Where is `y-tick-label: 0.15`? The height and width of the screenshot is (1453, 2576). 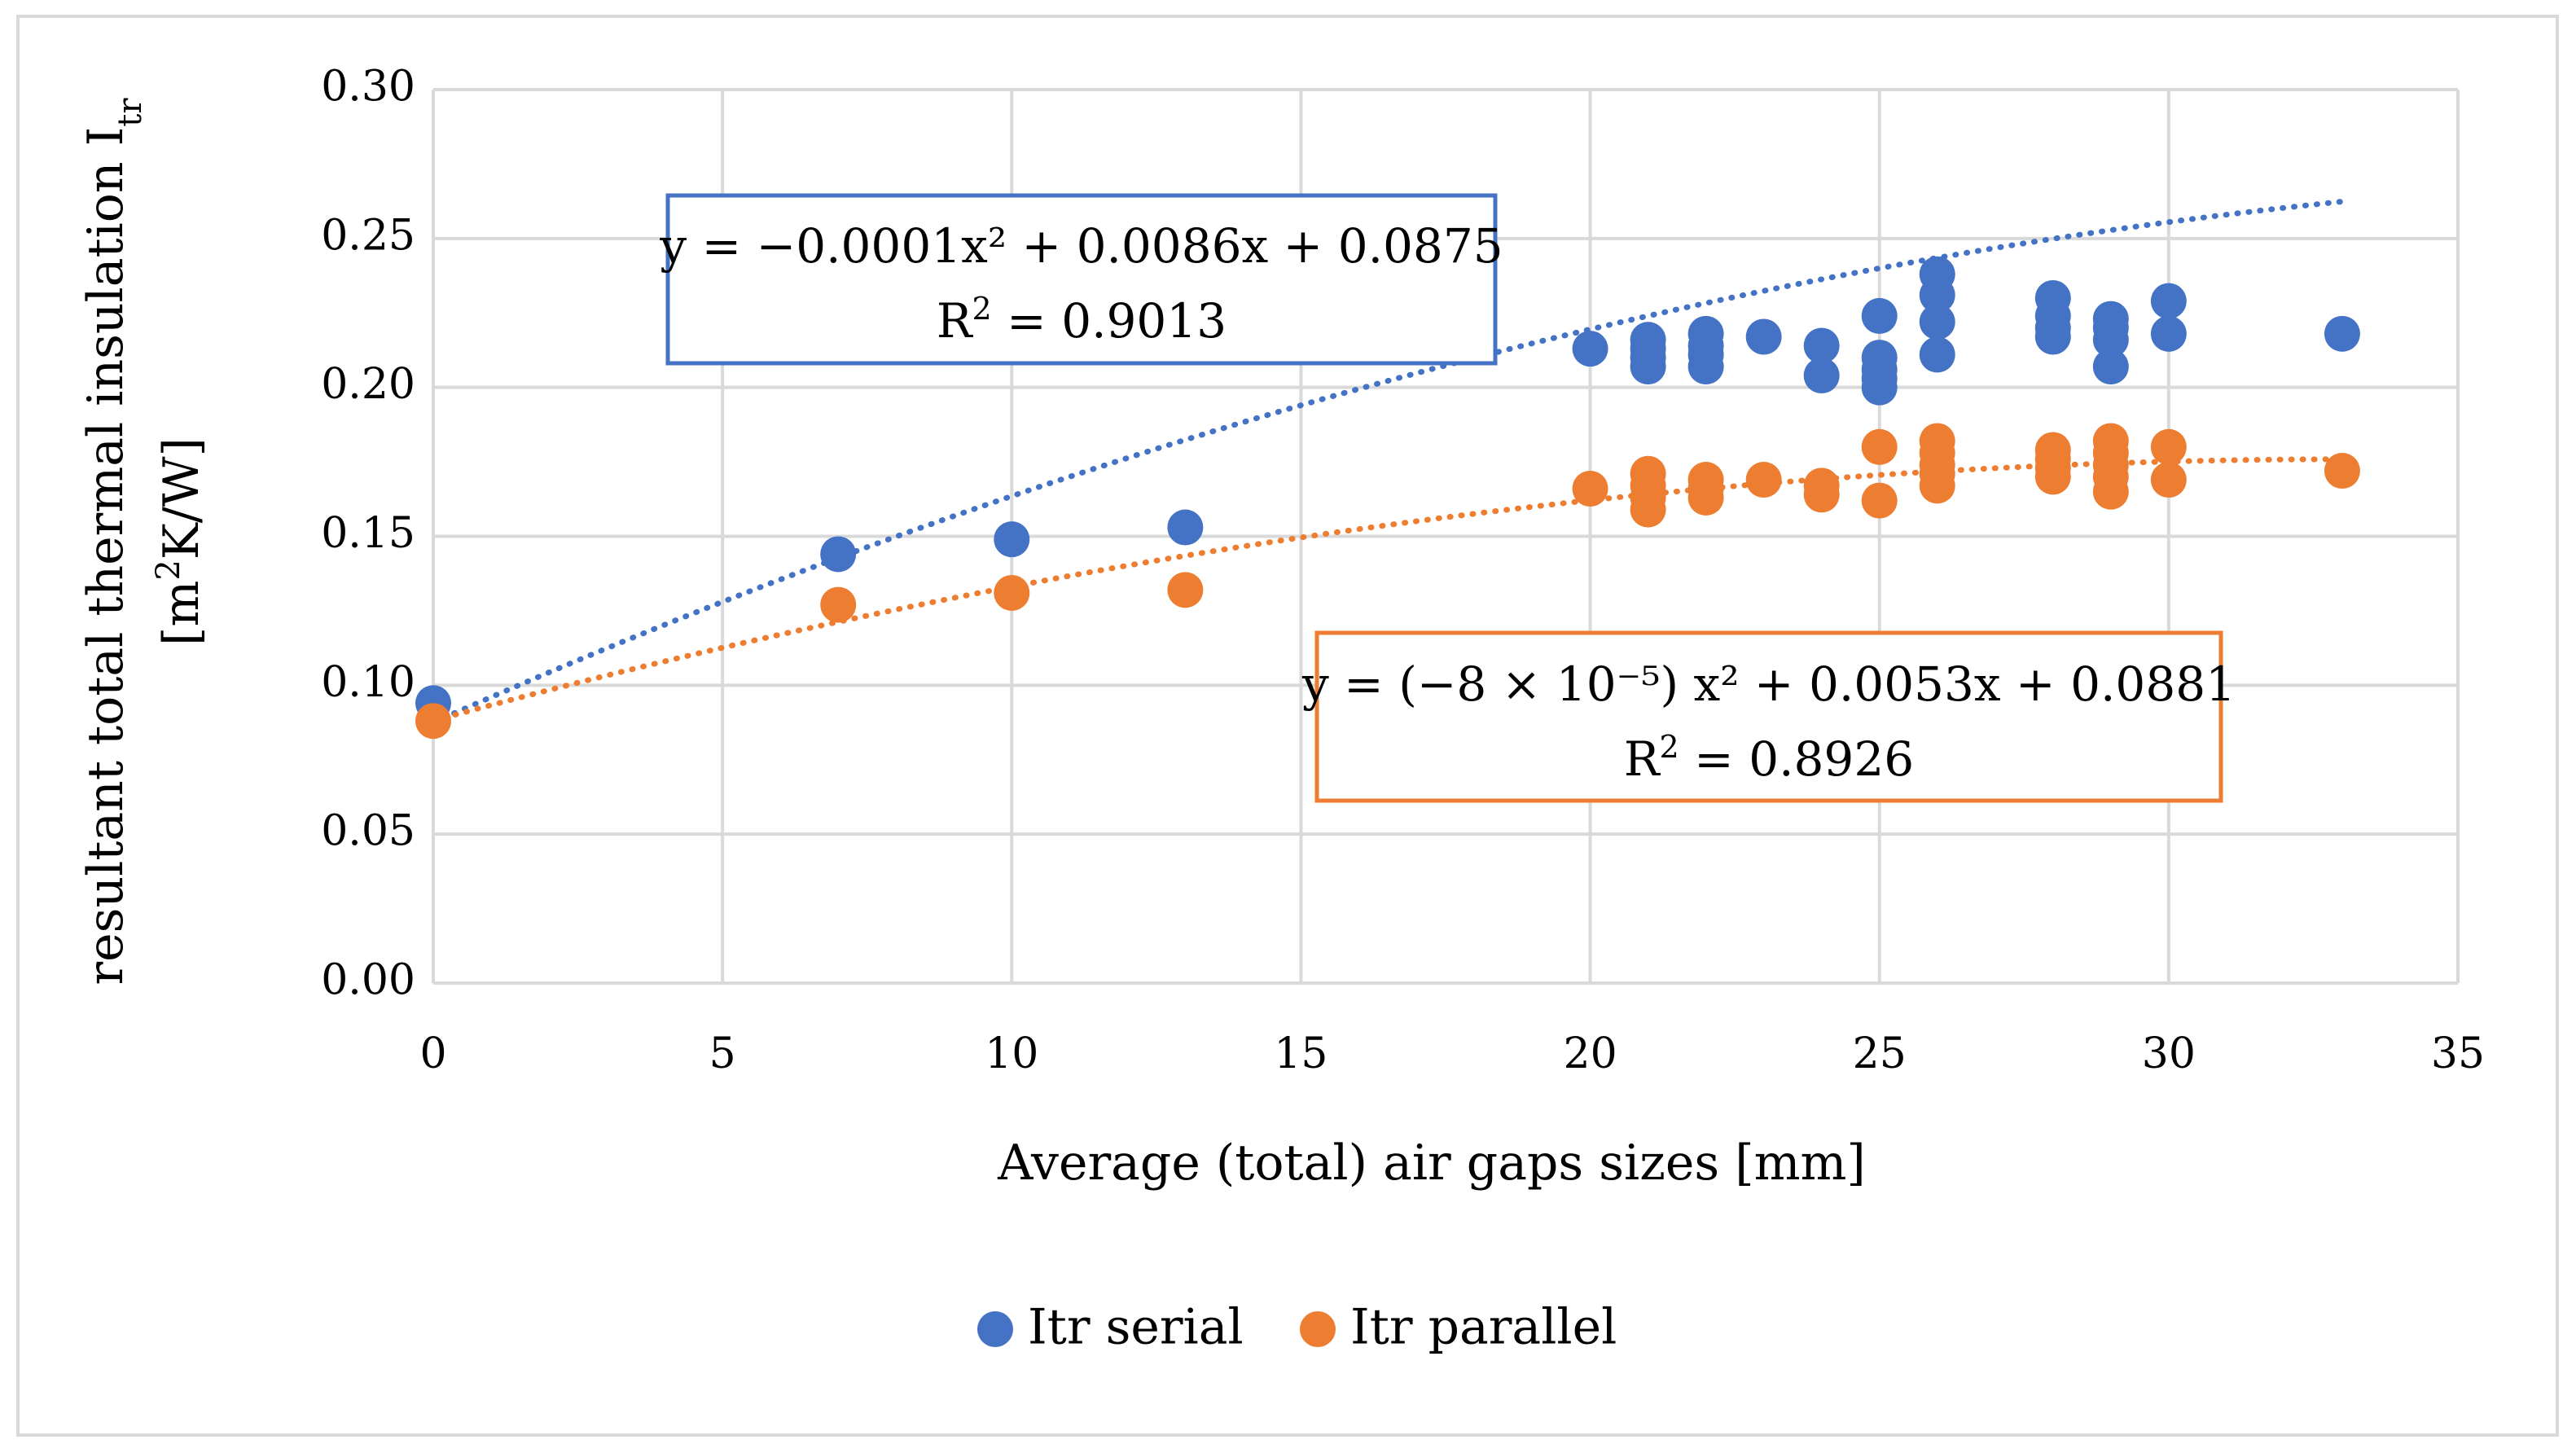
y-tick-label: 0.15 is located at coordinates (368, 533).